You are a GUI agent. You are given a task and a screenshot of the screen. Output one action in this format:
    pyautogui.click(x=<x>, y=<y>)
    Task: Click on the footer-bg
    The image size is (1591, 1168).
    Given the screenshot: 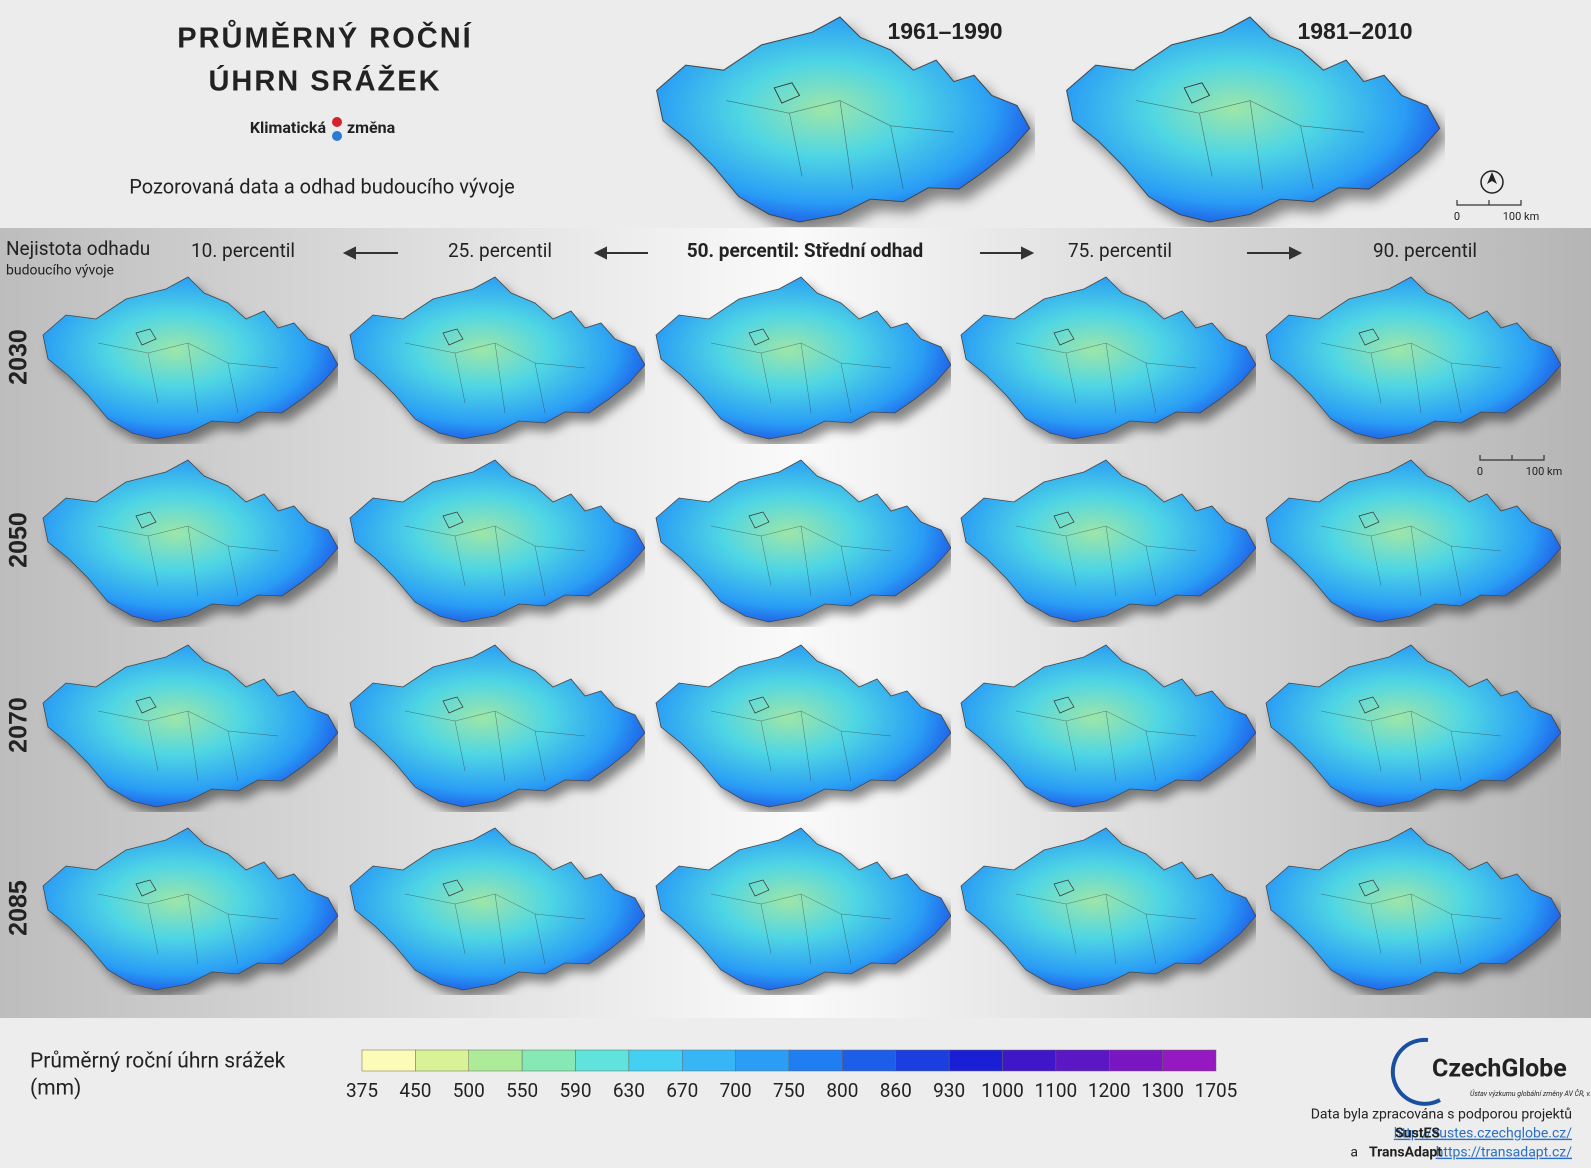 What is the action you would take?
    pyautogui.click(x=795, y=1093)
    